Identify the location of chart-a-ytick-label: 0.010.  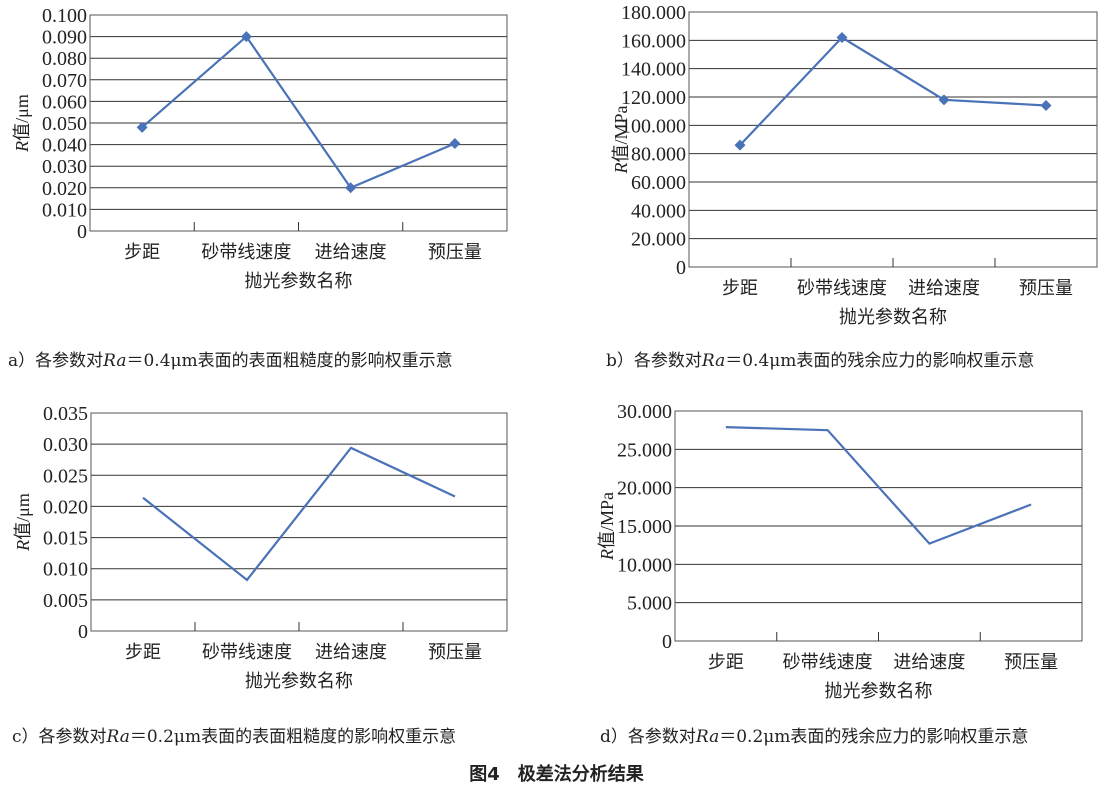
(64, 210).